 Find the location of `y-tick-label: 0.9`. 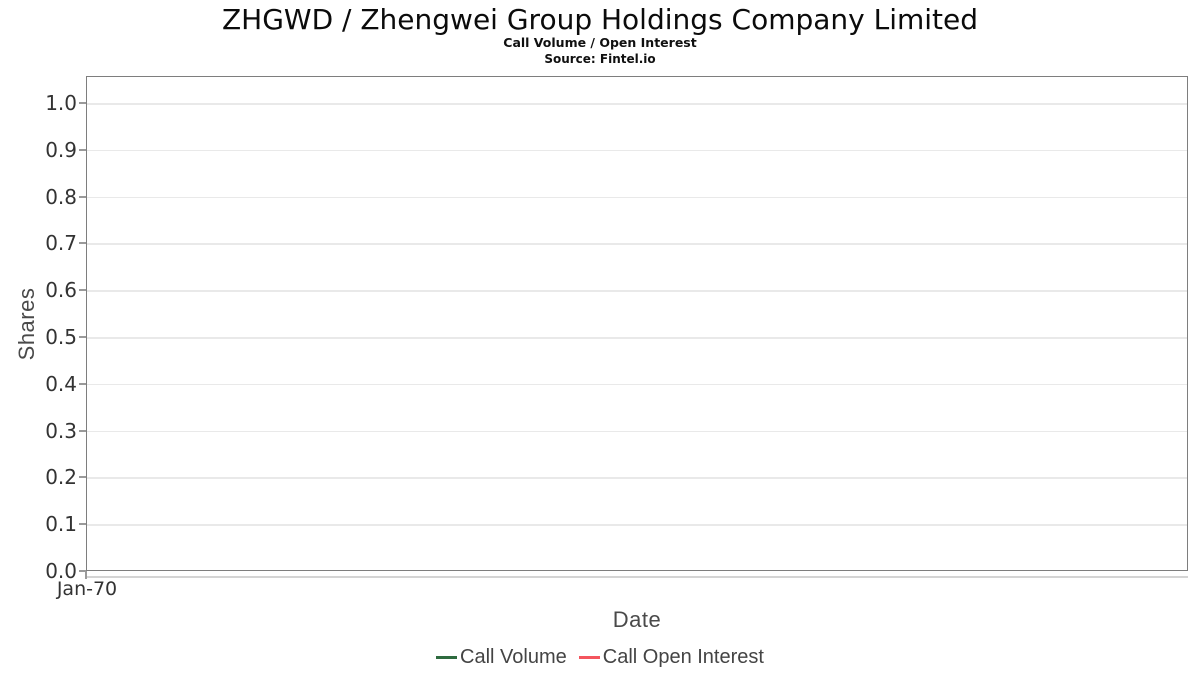

y-tick-label: 0.9 is located at coordinates (61, 149).